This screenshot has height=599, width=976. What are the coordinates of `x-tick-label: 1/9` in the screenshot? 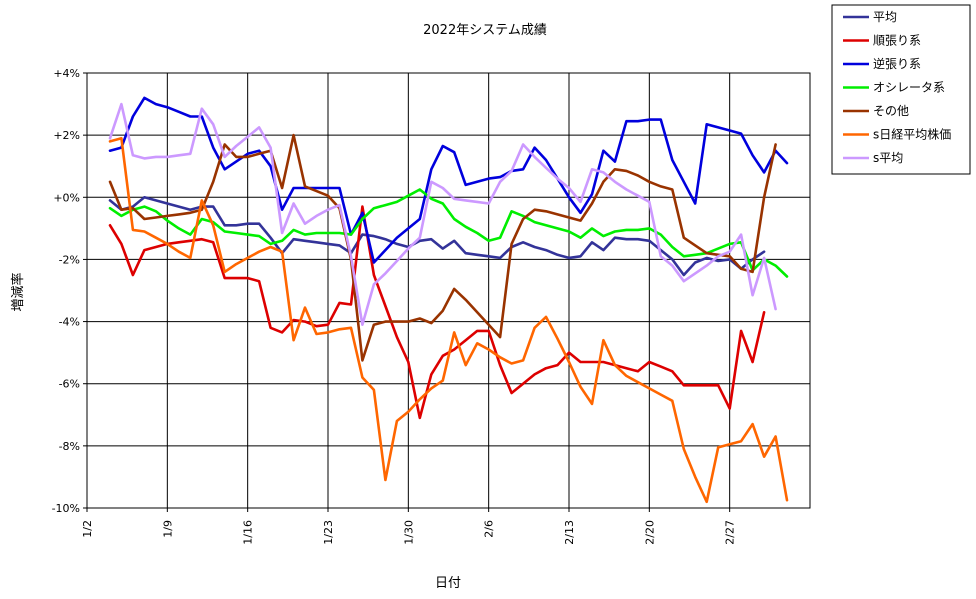 It's located at (167, 529).